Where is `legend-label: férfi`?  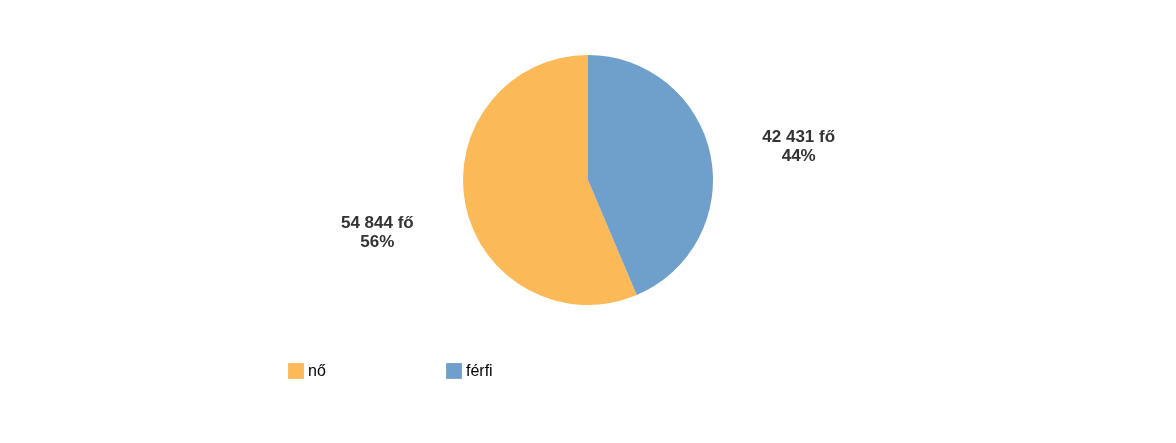 legend-label: férfi is located at coordinates (479, 370).